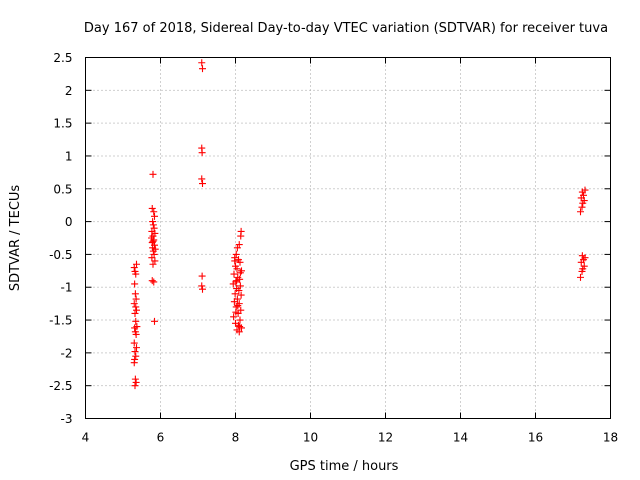 The height and width of the screenshot is (480, 640). Describe the element at coordinates (62, 124) in the screenshot. I see `y-tick-label: 1.5` at that location.